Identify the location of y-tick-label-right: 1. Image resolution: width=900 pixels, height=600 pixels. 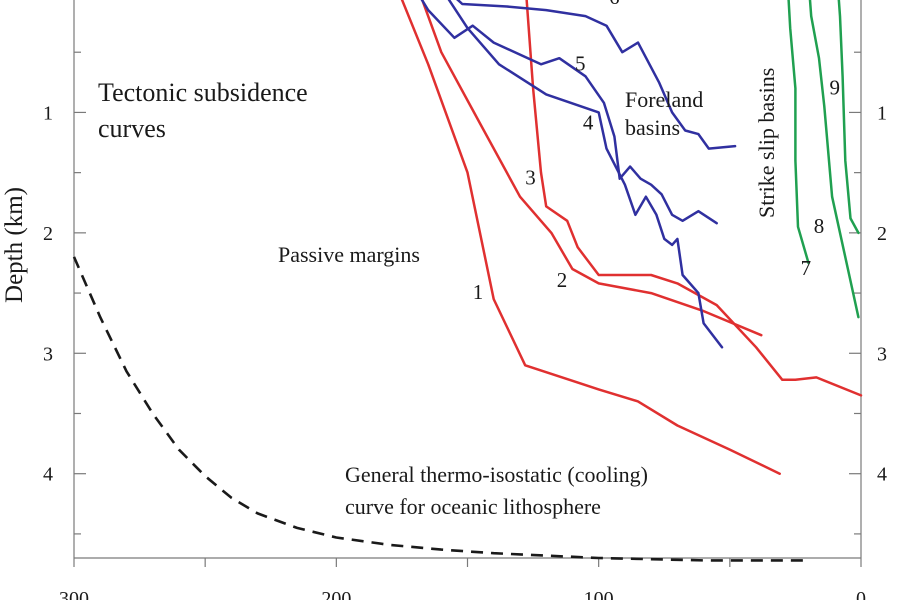
(882, 113).